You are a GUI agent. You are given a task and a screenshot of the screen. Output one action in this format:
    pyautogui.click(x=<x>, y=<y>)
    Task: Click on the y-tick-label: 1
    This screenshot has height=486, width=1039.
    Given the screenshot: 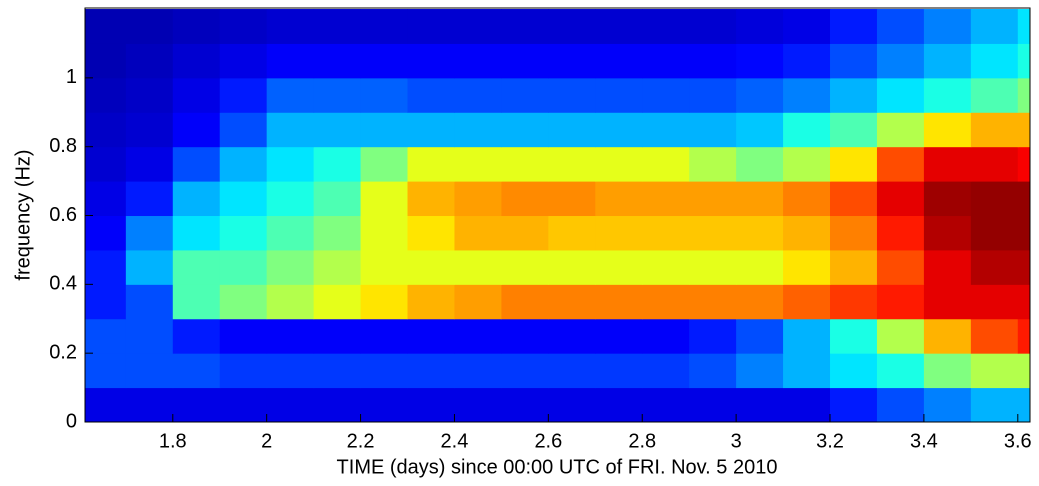 What is the action you would take?
    pyautogui.click(x=71, y=77)
    